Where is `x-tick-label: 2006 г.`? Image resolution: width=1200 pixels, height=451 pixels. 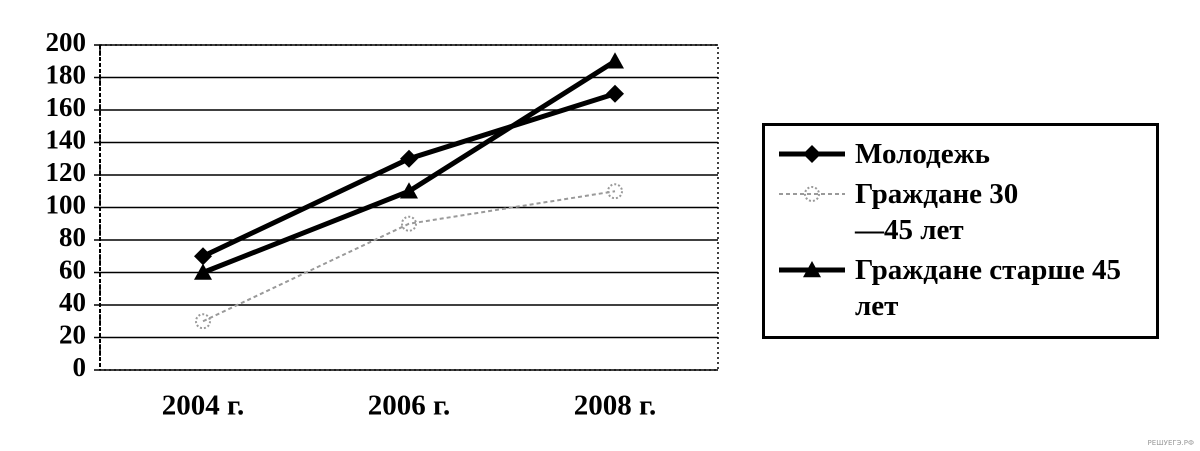
x-tick-label: 2006 г. is located at coordinates (409, 406).